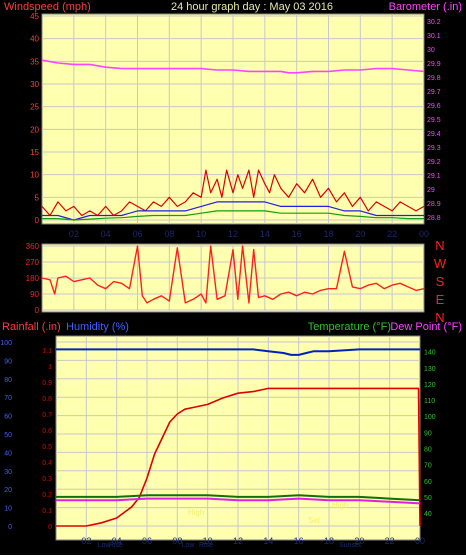 The height and width of the screenshot is (560, 466). I want to click on event-label-sunset: Sunset, so click(350, 545).